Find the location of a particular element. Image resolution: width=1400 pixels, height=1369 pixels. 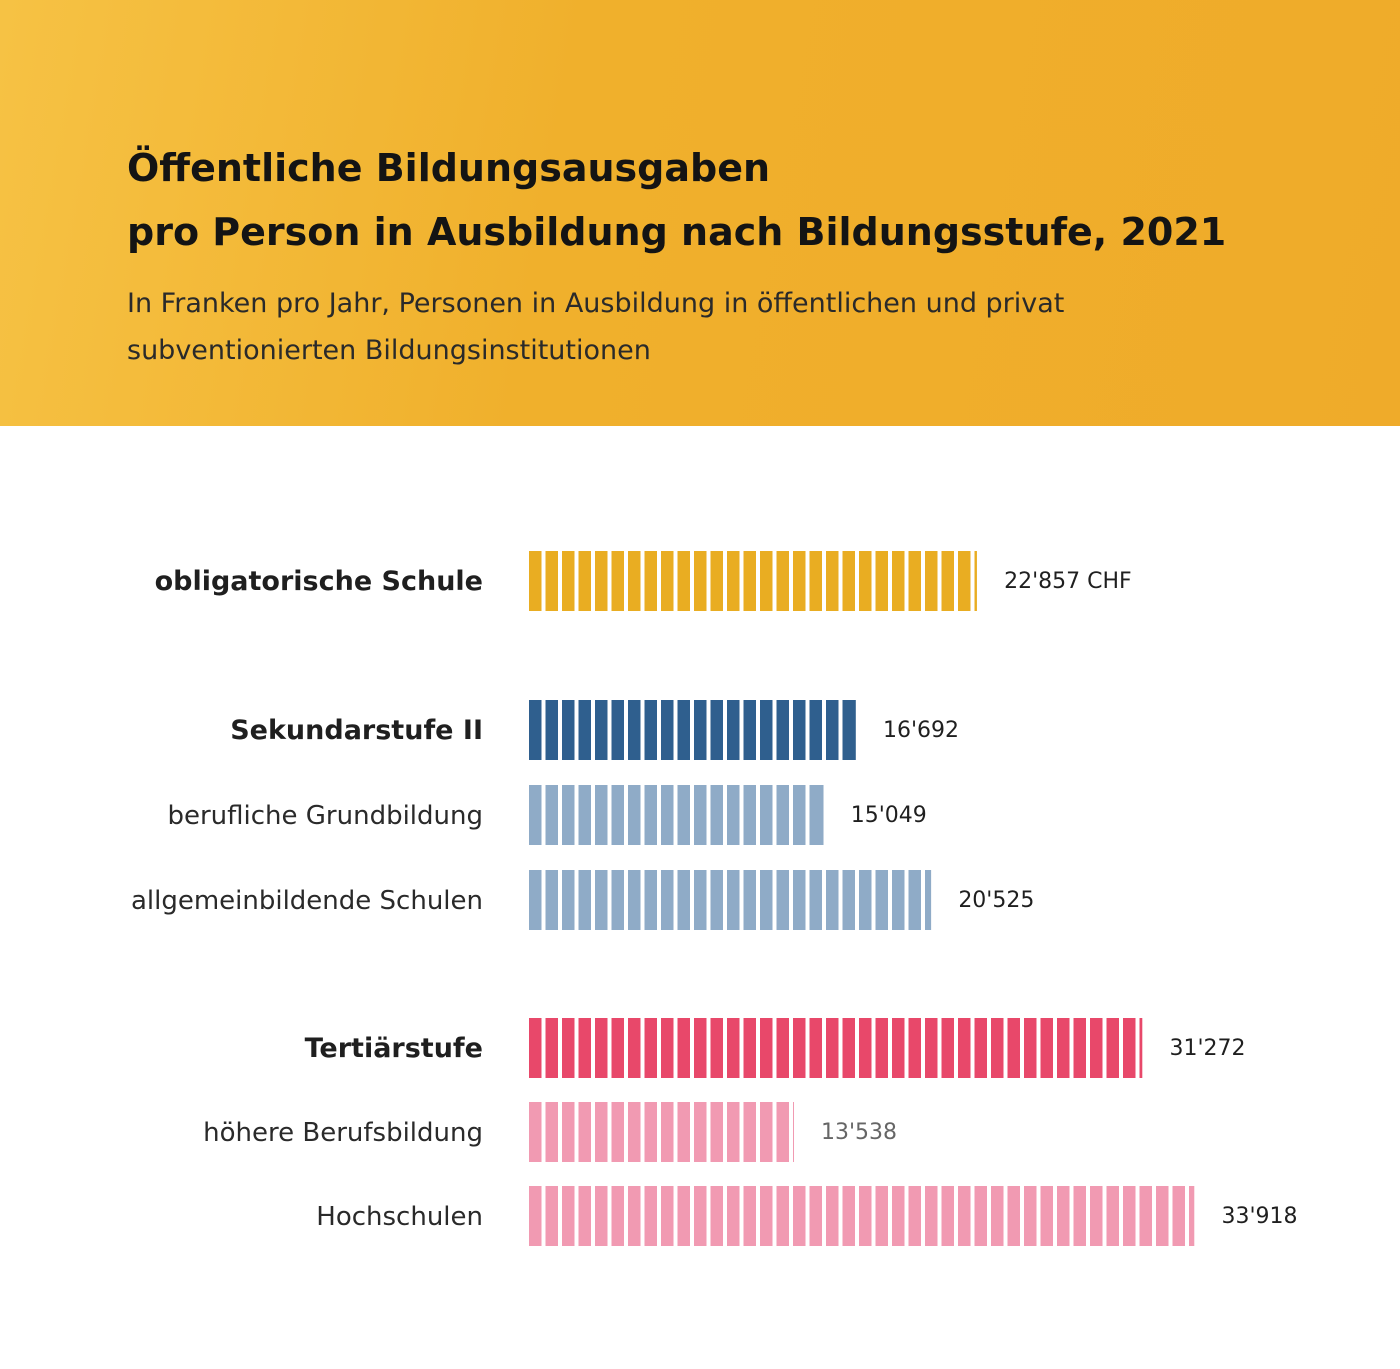

category-label-sekundarstufe-ii: Sekundarstufe II is located at coordinates (356, 730).